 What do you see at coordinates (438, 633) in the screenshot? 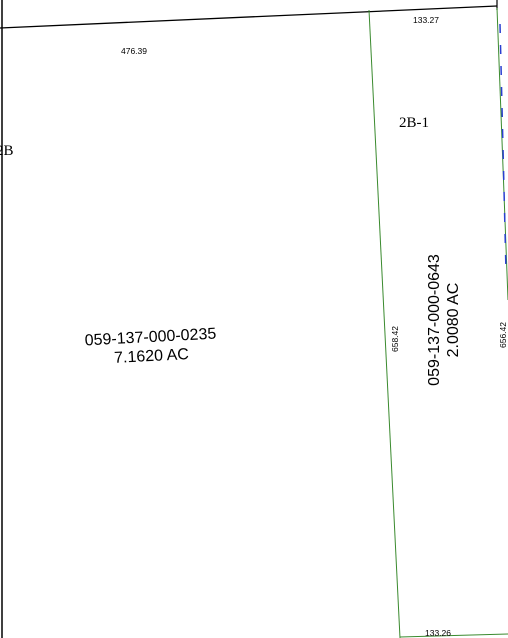
I see `dimension-bottom-right-lot: 133.26` at bounding box center [438, 633].